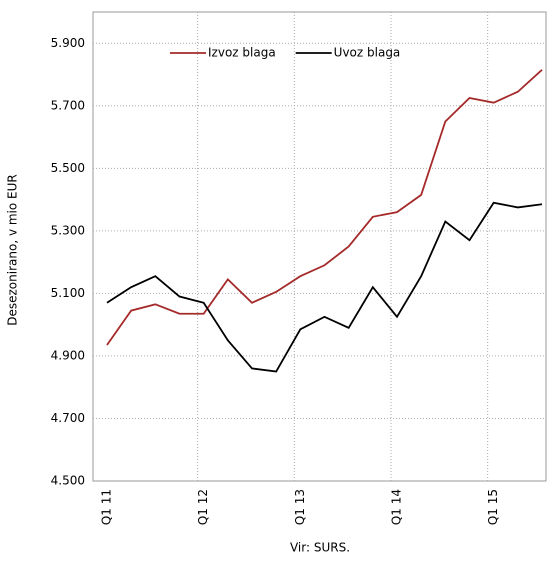 This screenshot has height=561, width=549. I want to click on source-note: Vir: SURS., so click(320, 548).